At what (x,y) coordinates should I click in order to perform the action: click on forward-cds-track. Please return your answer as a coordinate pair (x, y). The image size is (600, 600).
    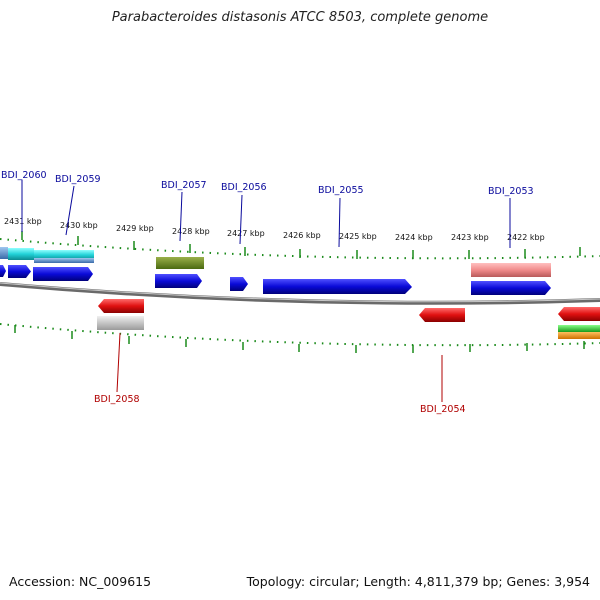
    Looking at the image, I should click on (275, 280).